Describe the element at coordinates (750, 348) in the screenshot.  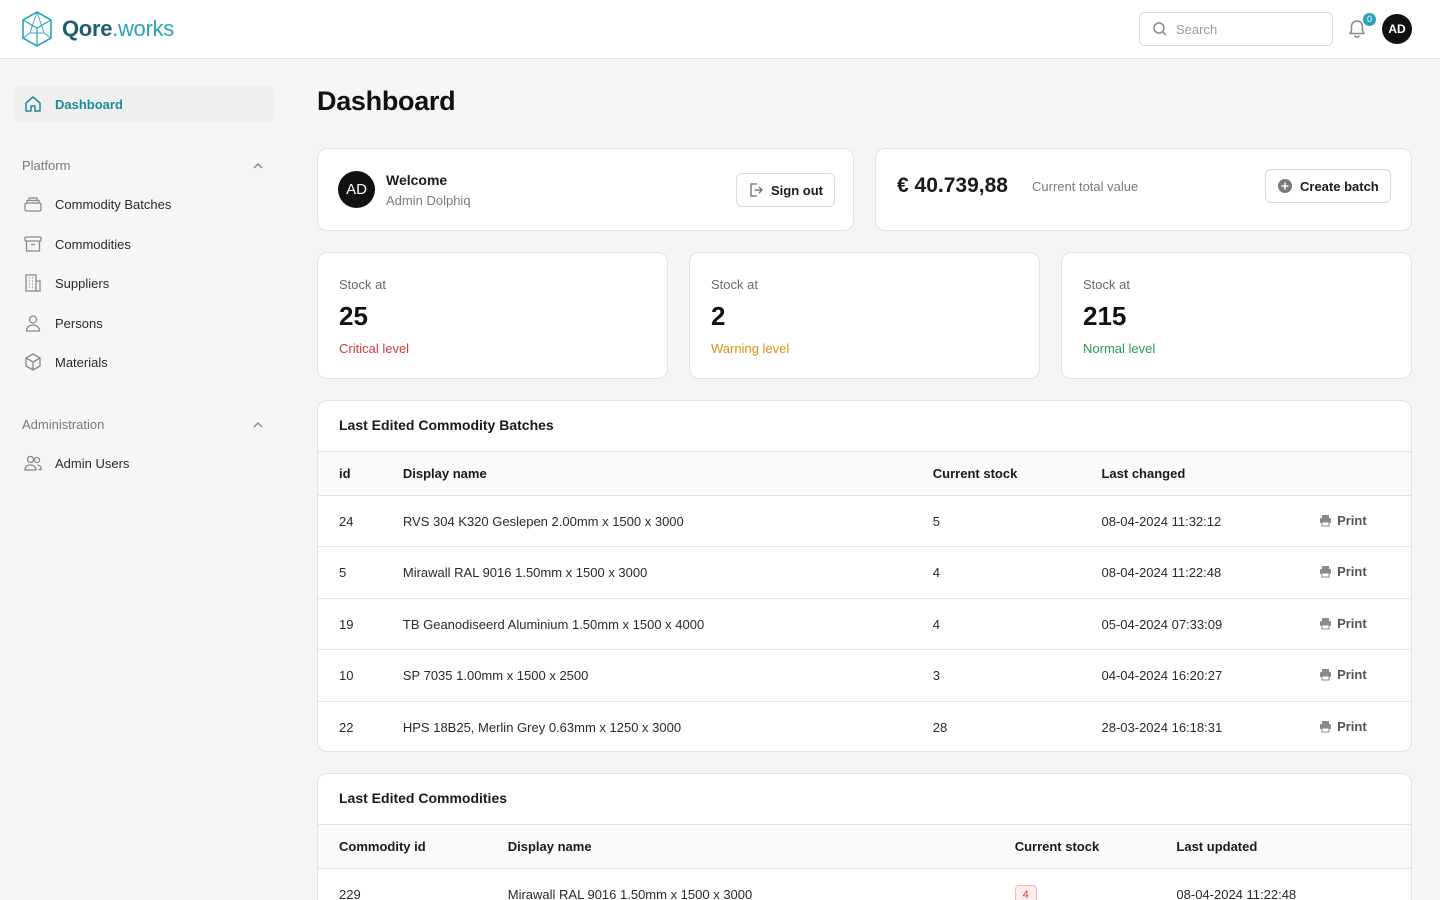
I see `stock-level: Warning level` at that location.